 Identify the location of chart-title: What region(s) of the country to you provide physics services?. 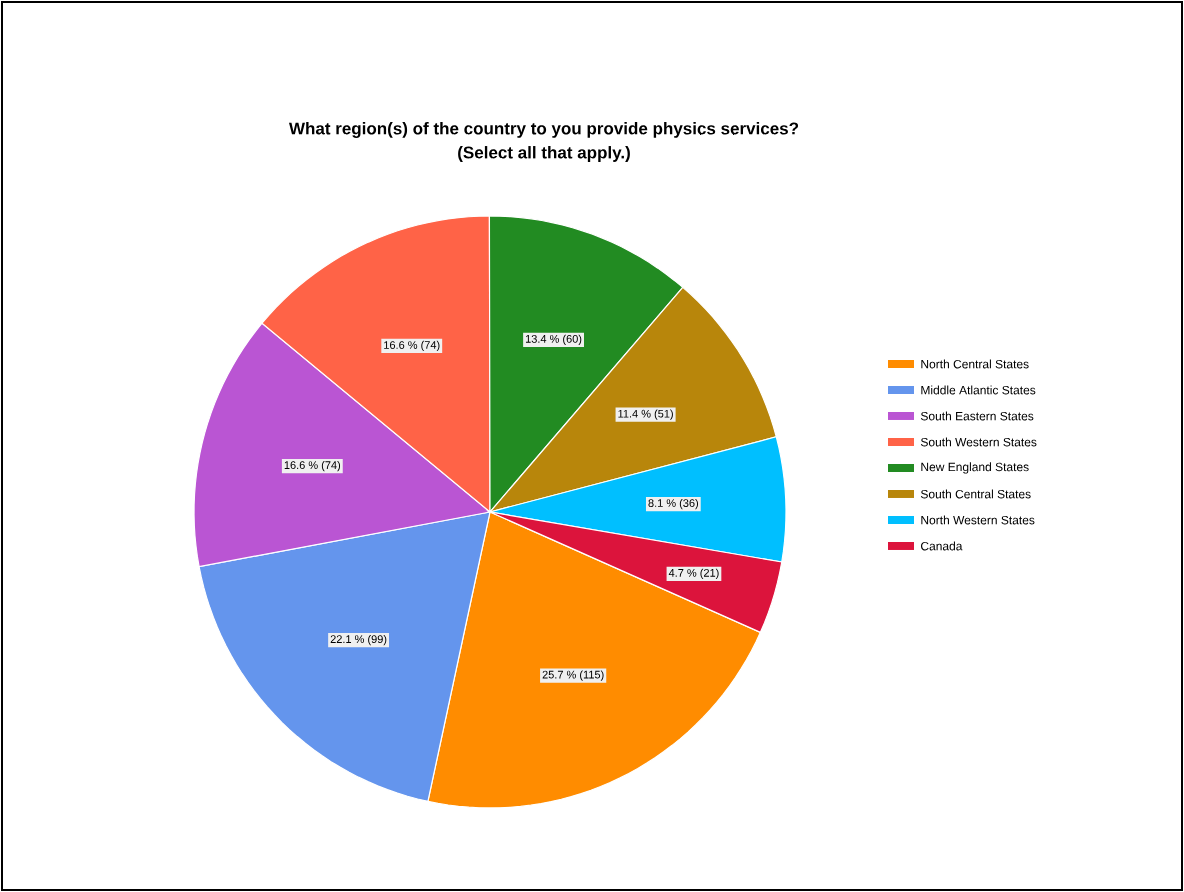
(544, 130).